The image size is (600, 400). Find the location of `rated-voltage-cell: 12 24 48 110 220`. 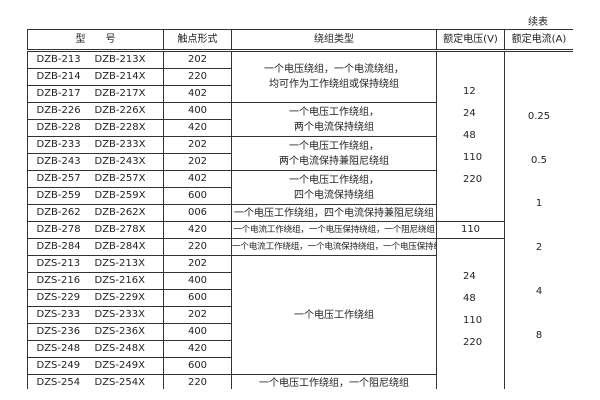

rated-voltage-cell: 12 24 48 110 220 is located at coordinates (470, 136).